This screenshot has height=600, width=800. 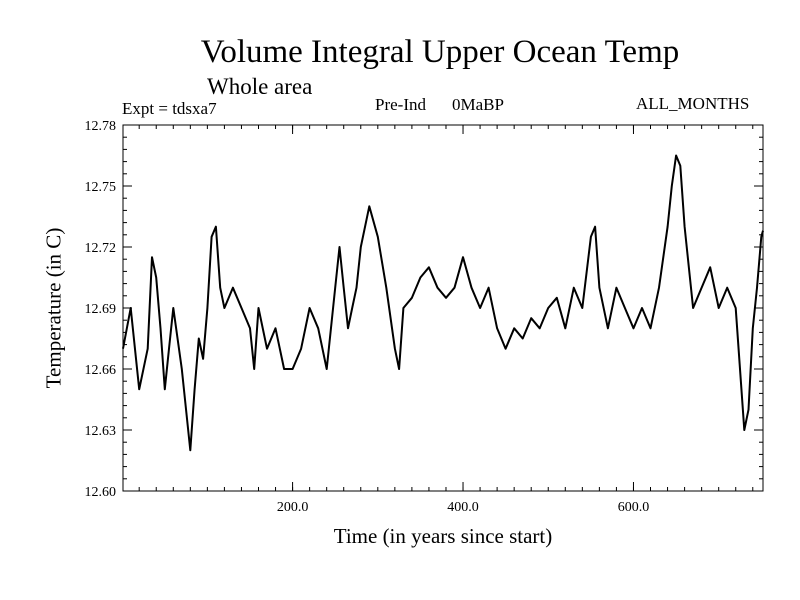 What do you see at coordinates (634, 507) in the screenshot?
I see `x-tick-label: 600.0` at bounding box center [634, 507].